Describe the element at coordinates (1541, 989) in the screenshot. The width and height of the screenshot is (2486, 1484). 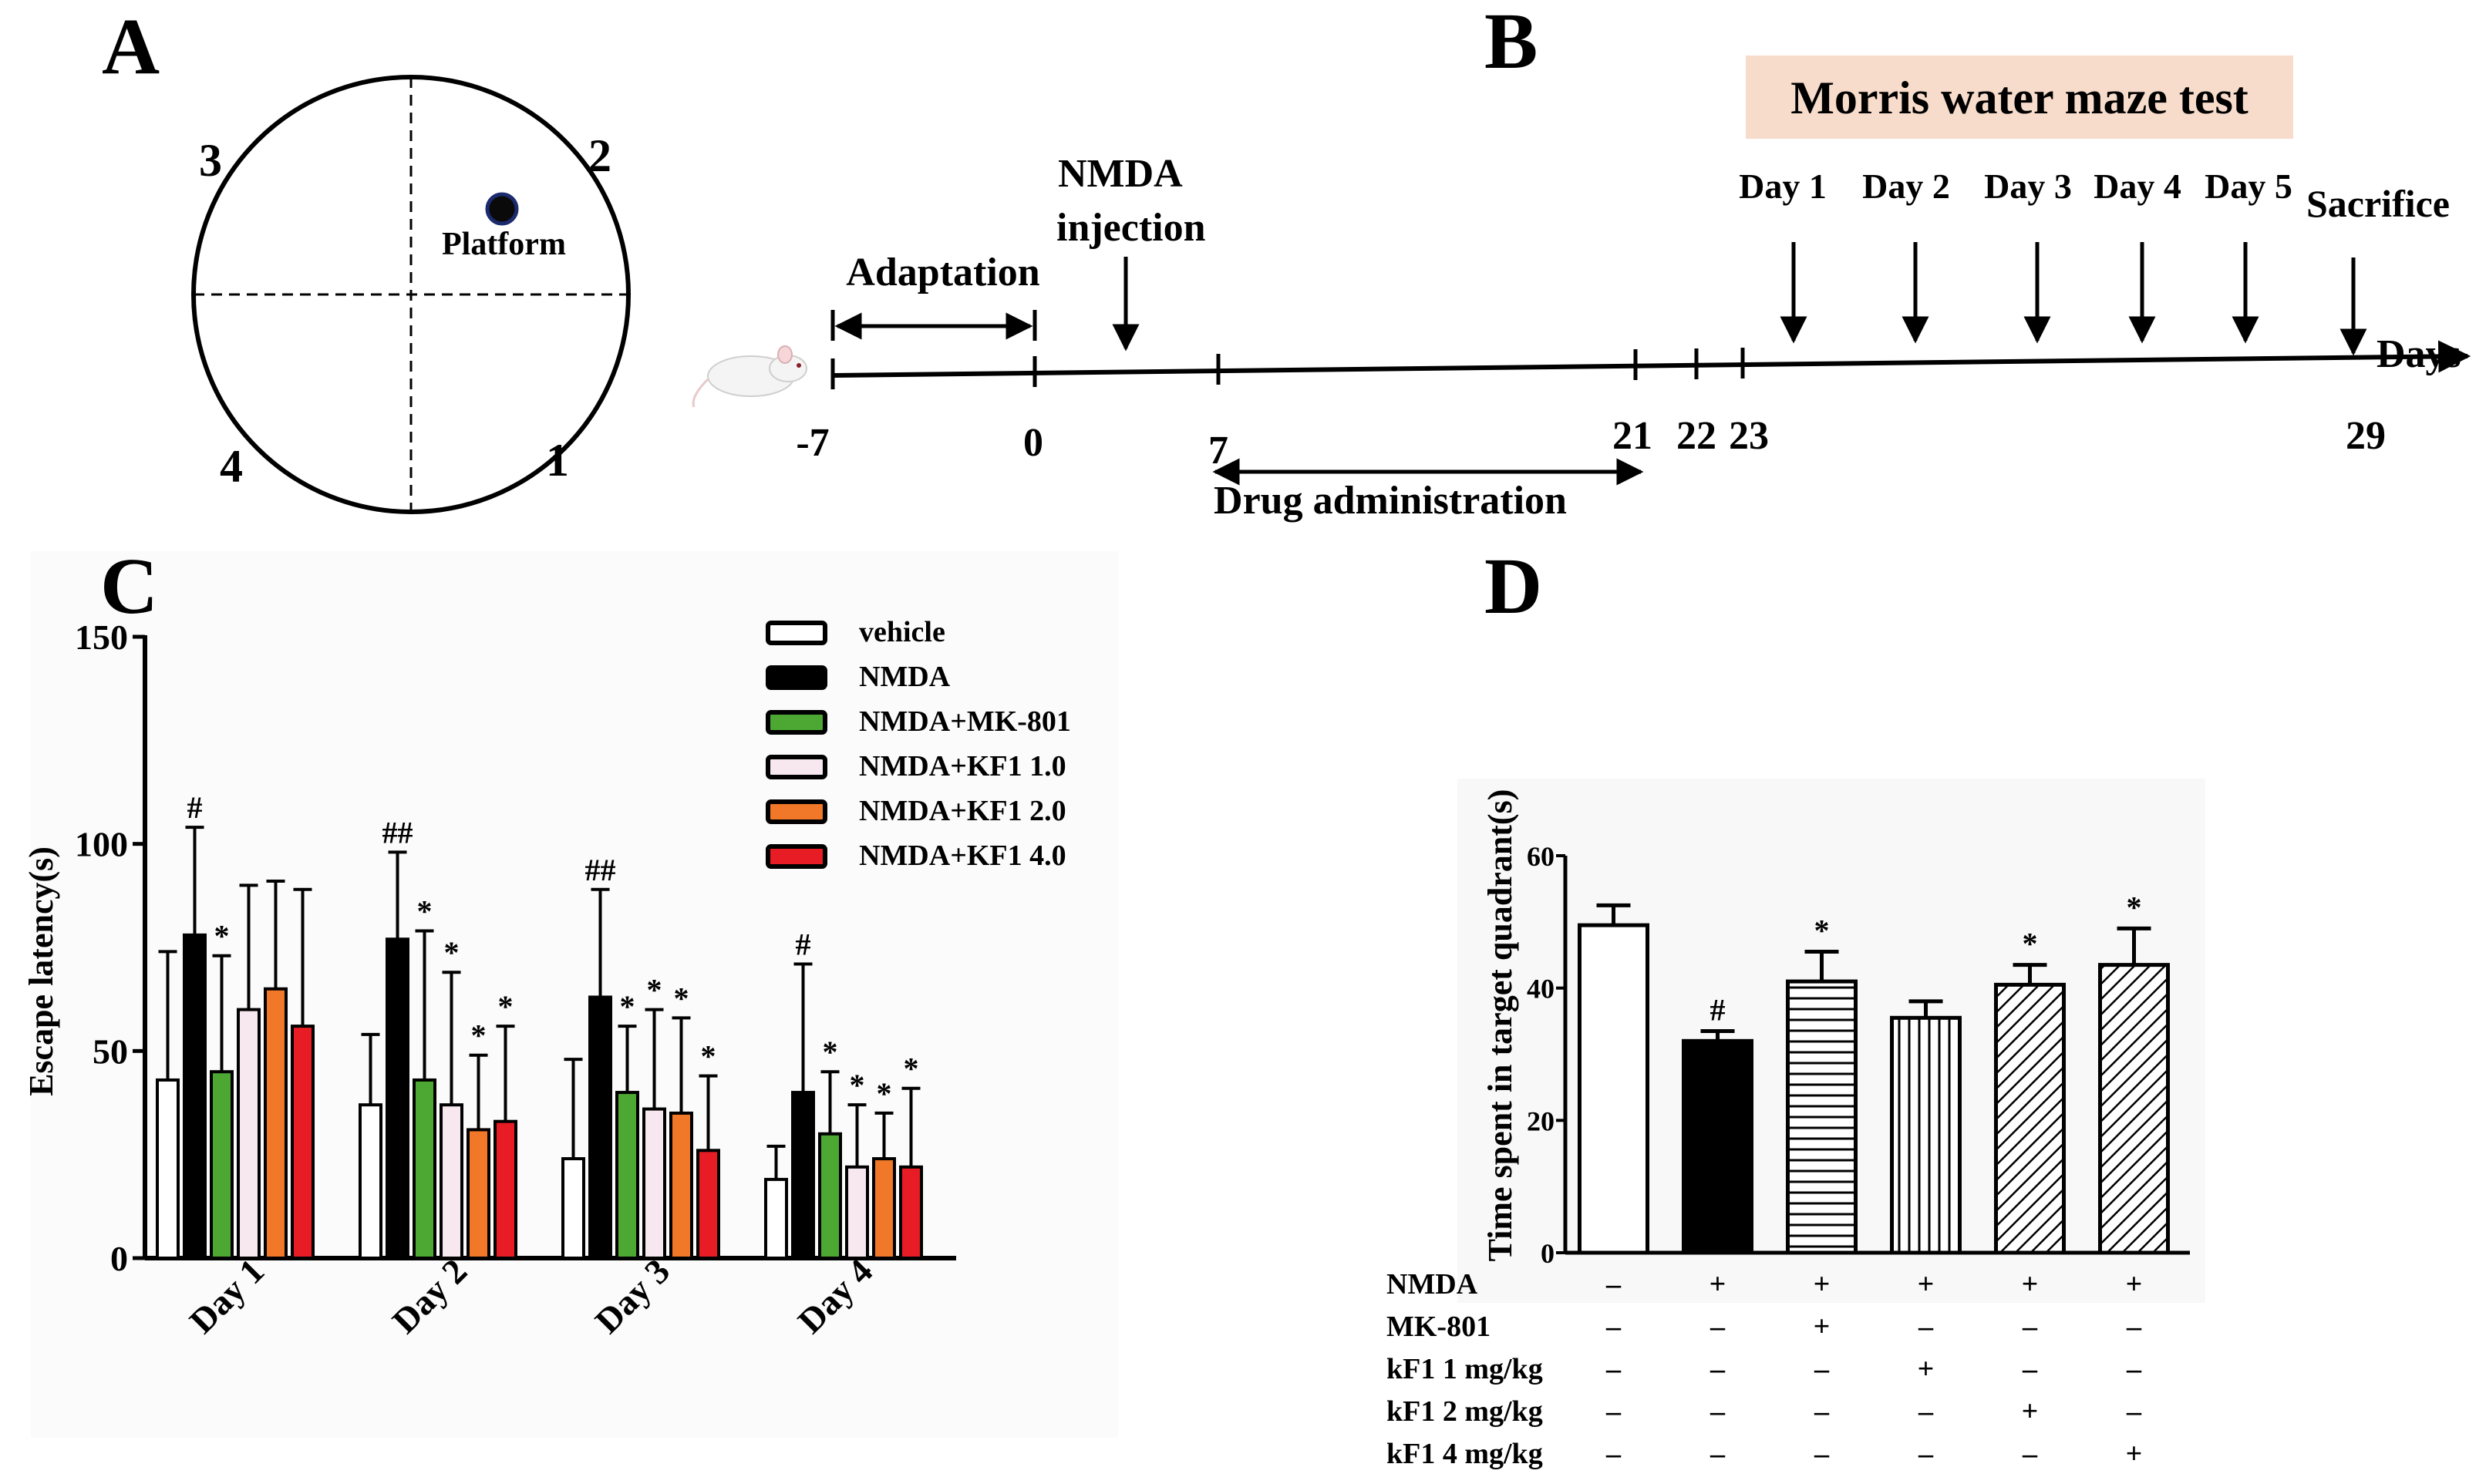
I see `y-tick-label: 40` at that location.